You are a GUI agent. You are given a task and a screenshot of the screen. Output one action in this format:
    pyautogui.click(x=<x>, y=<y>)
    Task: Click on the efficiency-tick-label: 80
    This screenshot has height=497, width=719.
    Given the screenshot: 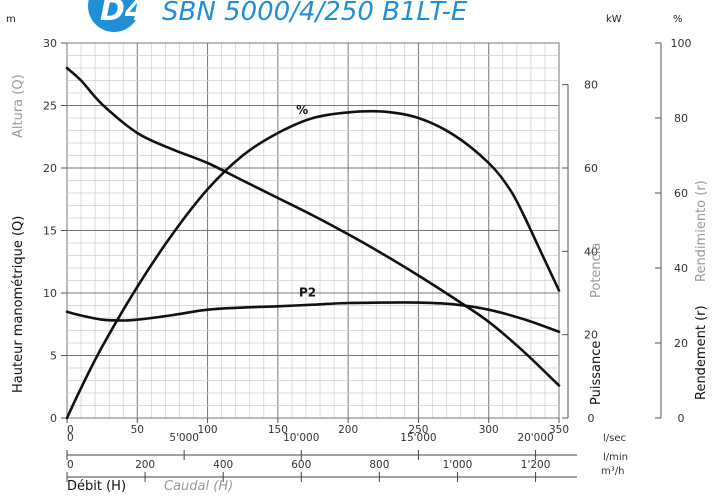 What is the action you would take?
    pyautogui.click(x=681, y=118)
    